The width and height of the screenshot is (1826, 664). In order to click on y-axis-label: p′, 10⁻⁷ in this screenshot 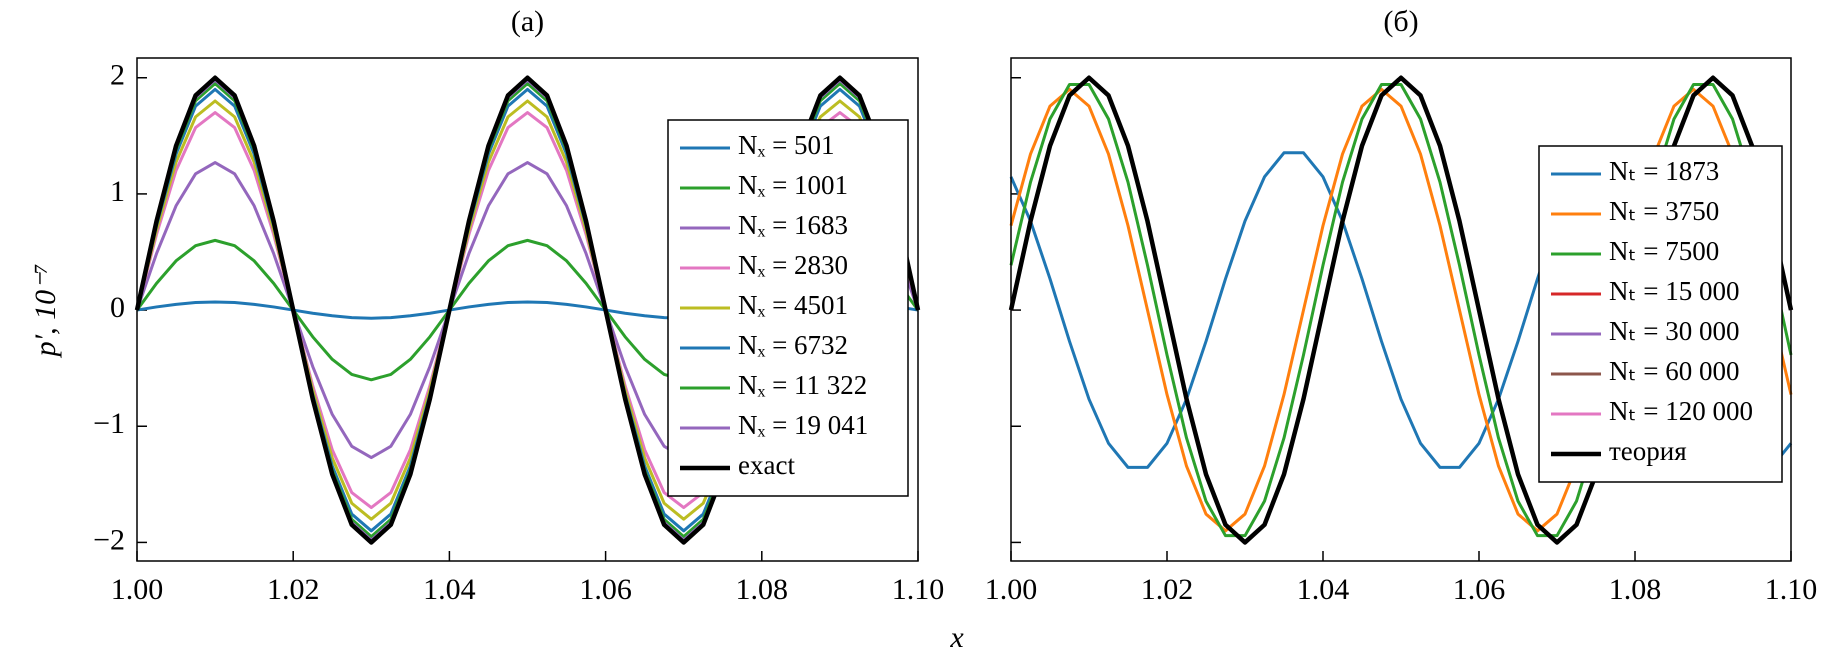, I will do `click(45, 311)`.